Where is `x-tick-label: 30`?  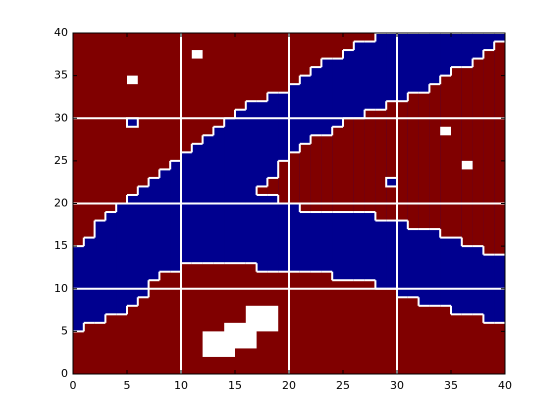 x-tick-label: 30 is located at coordinates (397, 385).